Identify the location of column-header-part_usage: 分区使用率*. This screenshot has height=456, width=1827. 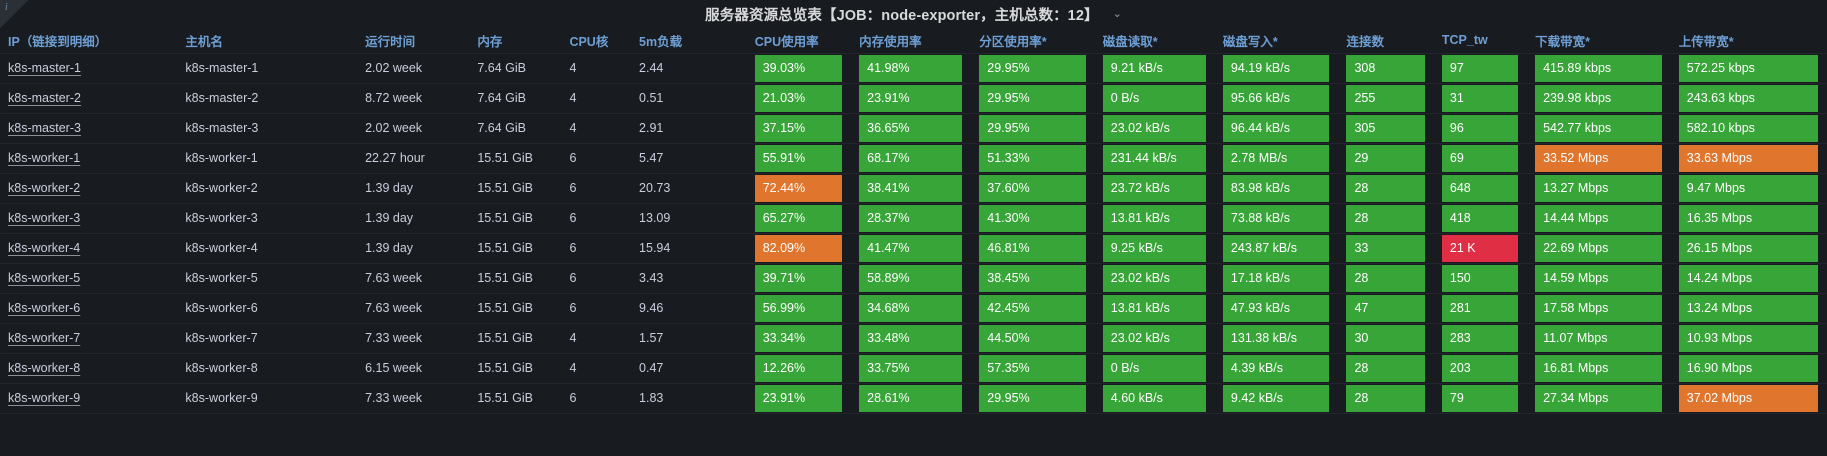
(1033, 41).